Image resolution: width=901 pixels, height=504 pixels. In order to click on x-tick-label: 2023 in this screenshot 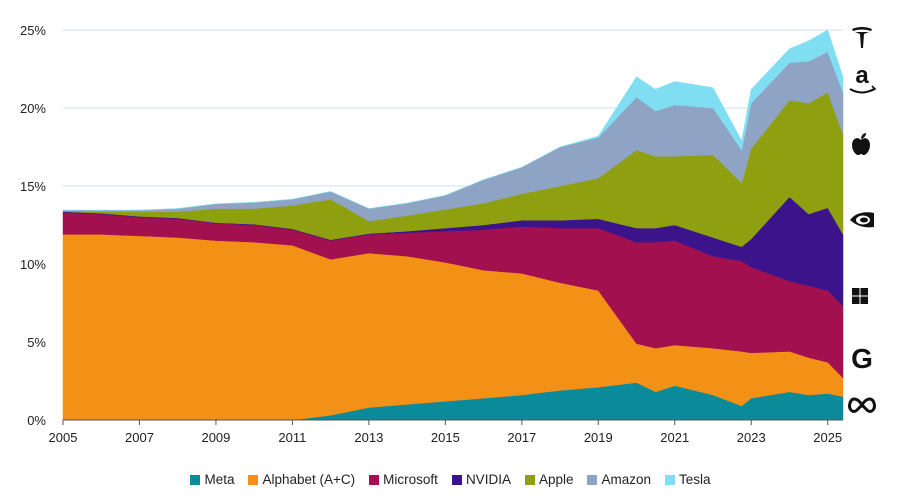, I will do `click(751, 437)`.